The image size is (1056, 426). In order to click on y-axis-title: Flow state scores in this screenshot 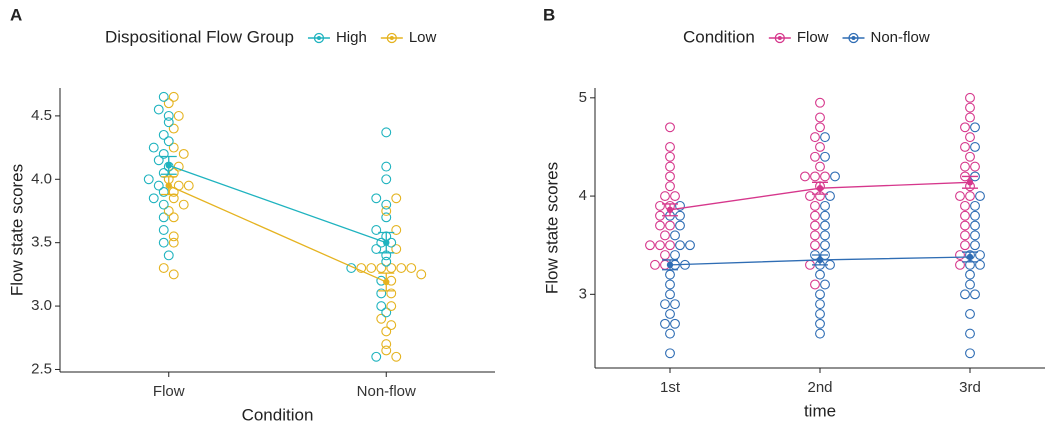, I will do `click(16, 230)`.